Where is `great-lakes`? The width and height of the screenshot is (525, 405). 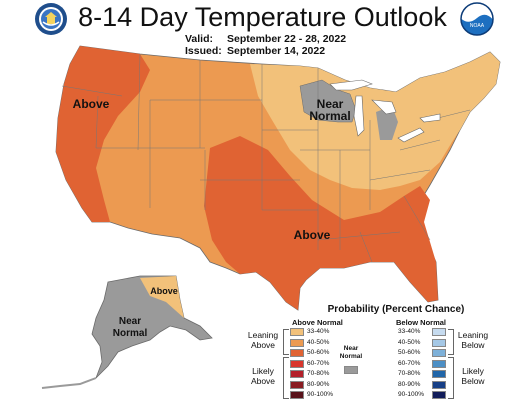
great-lakes is located at coordinates (385, 111).